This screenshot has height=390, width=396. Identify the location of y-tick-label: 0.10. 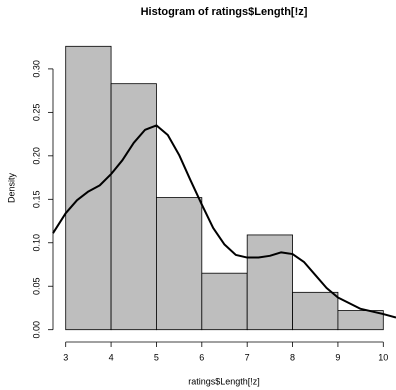
(36, 243).